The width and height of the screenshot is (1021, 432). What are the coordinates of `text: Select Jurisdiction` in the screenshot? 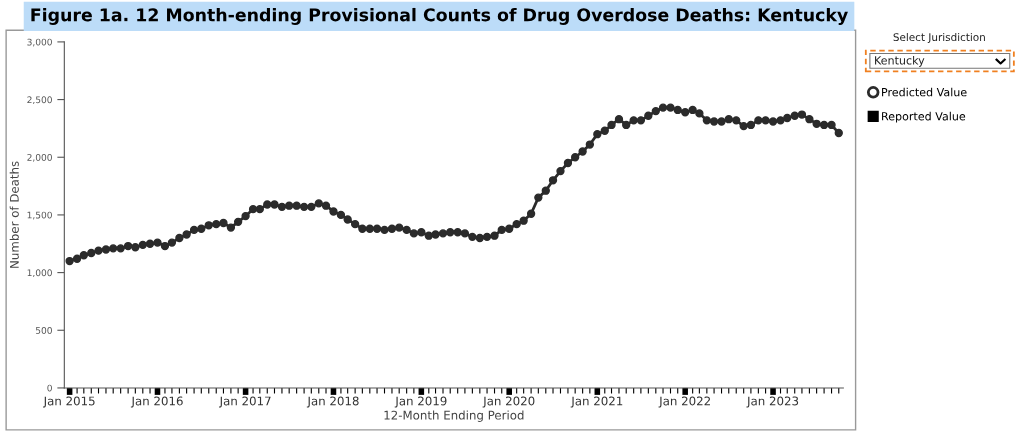 It's located at (939, 37).